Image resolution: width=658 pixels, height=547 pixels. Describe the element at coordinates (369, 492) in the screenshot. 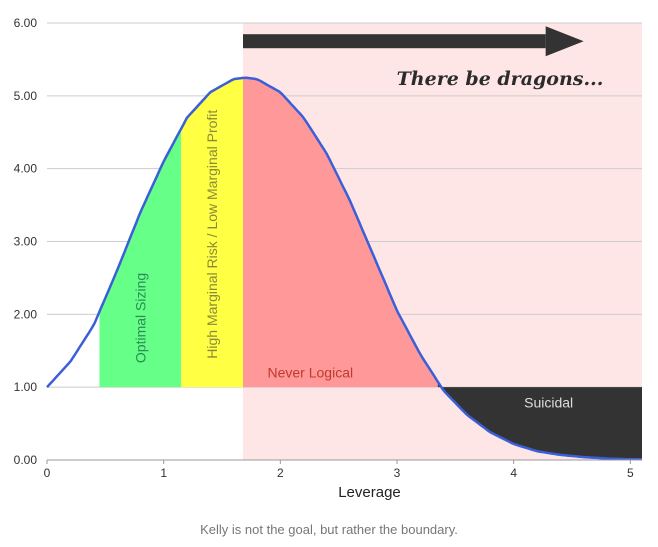

I see `x-axis-title: Leverage` at that location.